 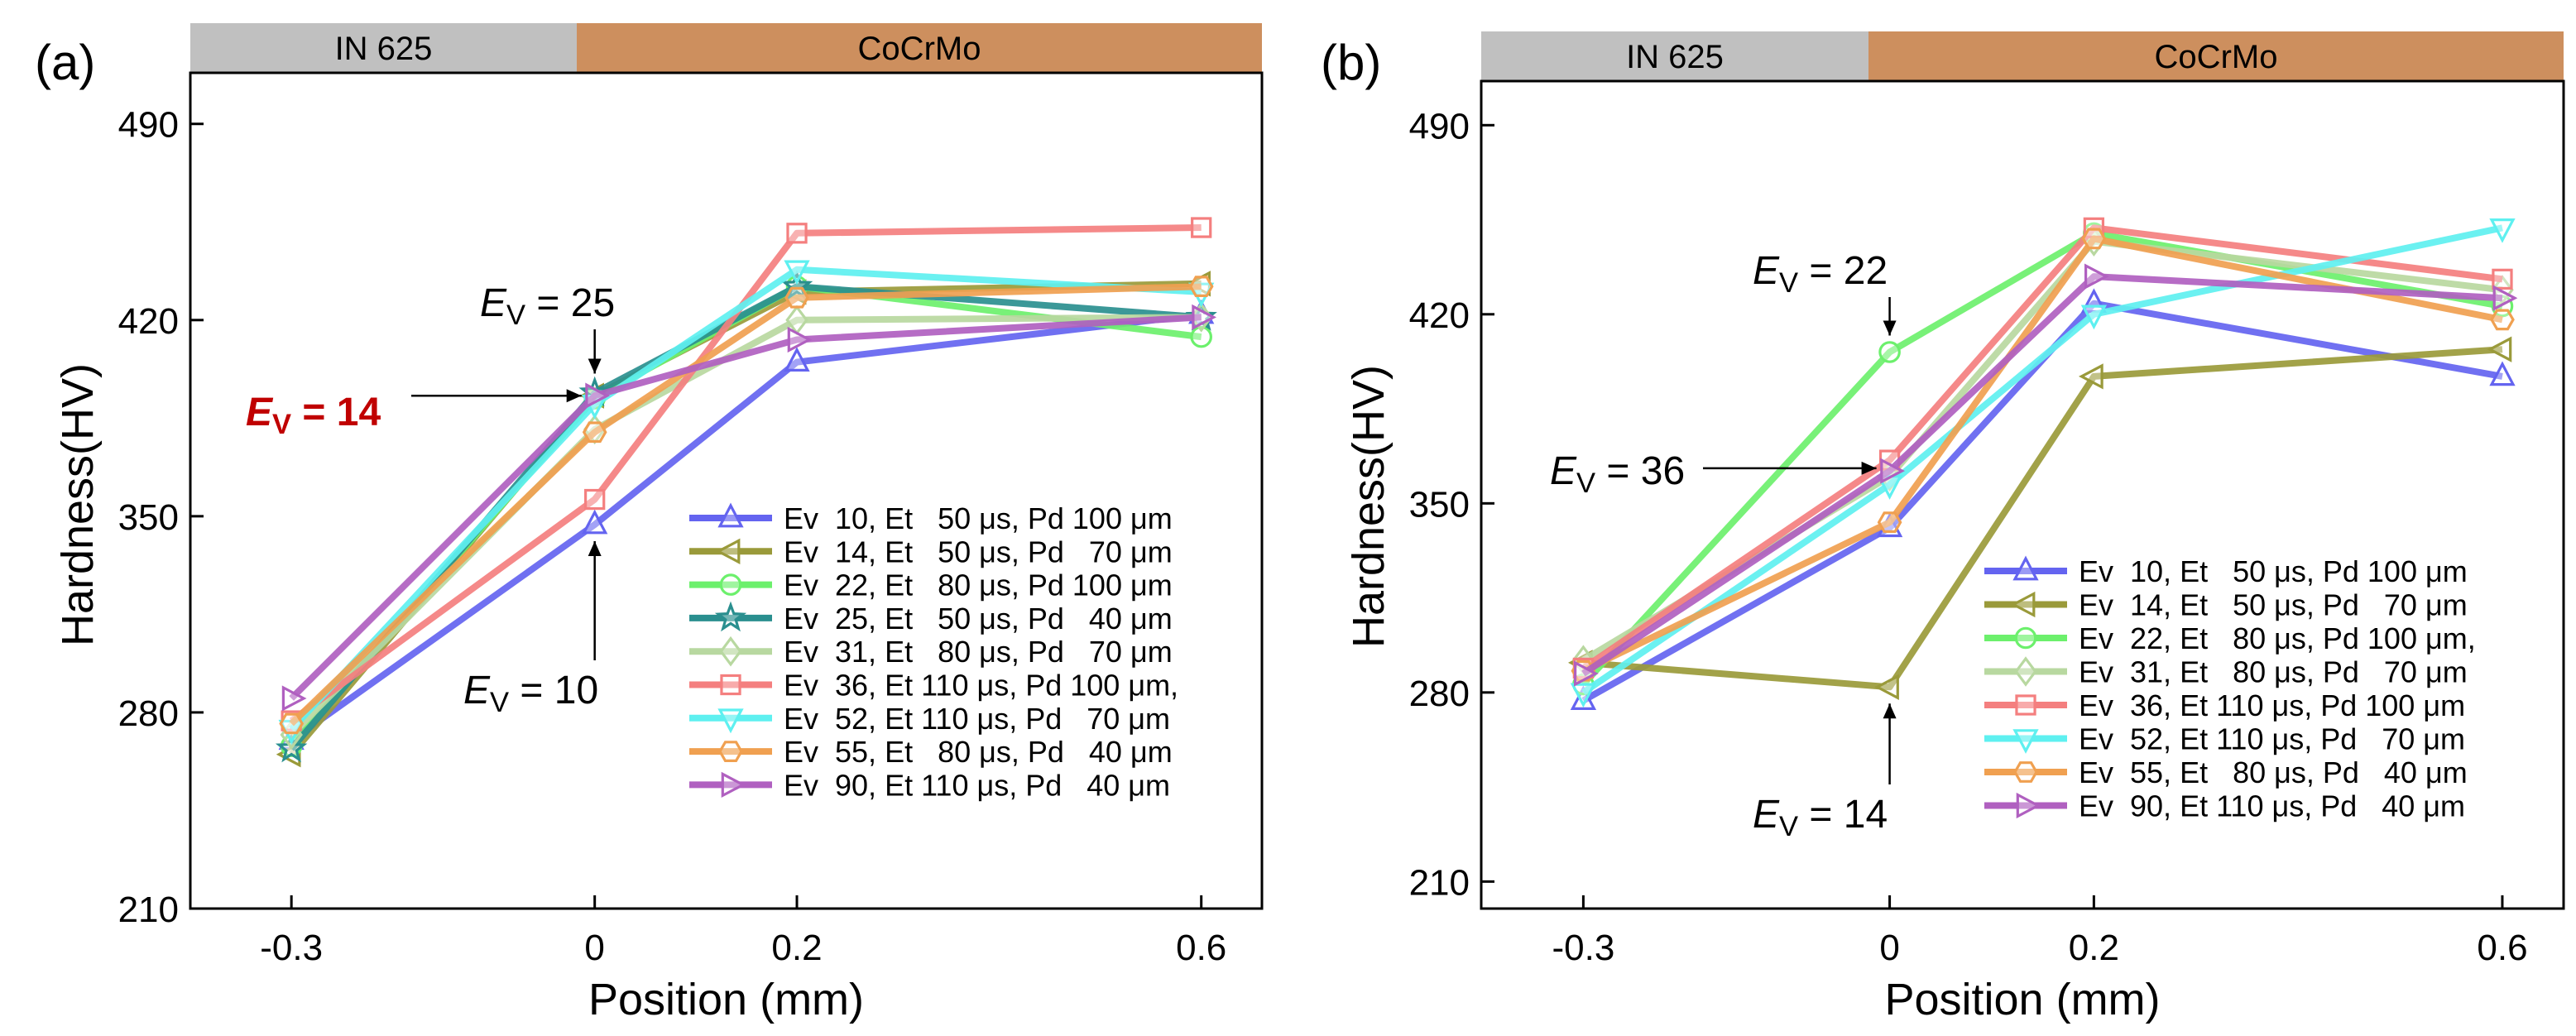 What do you see at coordinates (934, 686) in the screenshot?
I see `legend-item: Ev 36, Et 110 μs, Pd 100 μm,` at bounding box center [934, 686].